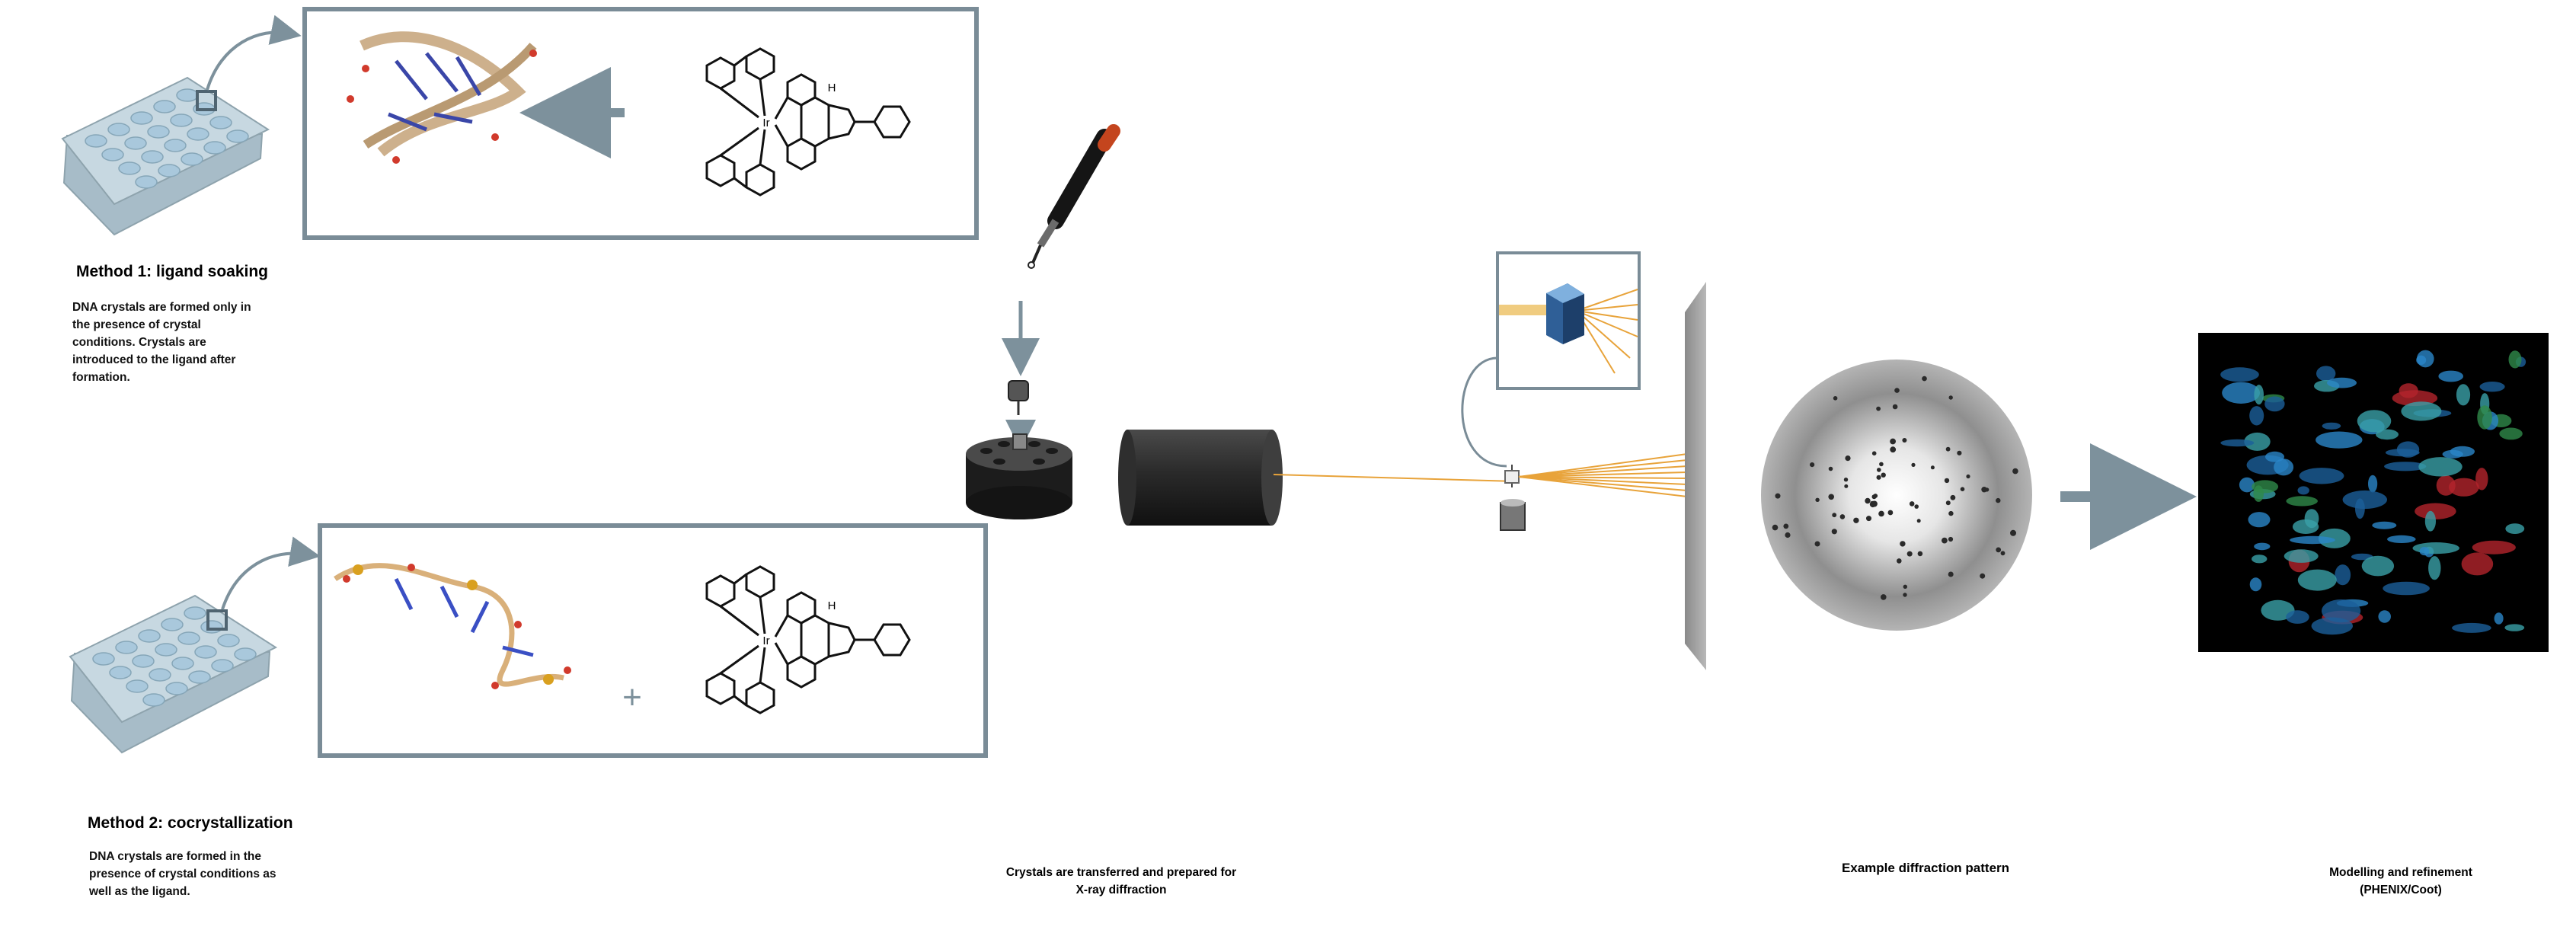 The height and width of the screenshot is (930, 2576). Describe the element at coordinates (1074, 196) in the screenshot. I see `crystal-loop-tool-icon` at that location.